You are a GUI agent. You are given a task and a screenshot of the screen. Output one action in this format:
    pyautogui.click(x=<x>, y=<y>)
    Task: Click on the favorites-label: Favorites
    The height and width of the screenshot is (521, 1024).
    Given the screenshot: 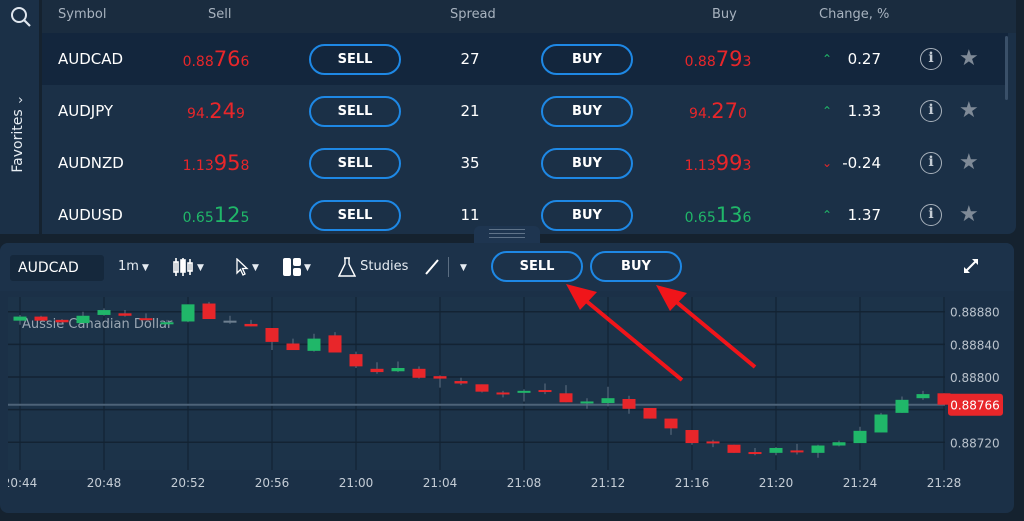 What is the action you would take?
    pyautogui.click(x=18, y=141)
    